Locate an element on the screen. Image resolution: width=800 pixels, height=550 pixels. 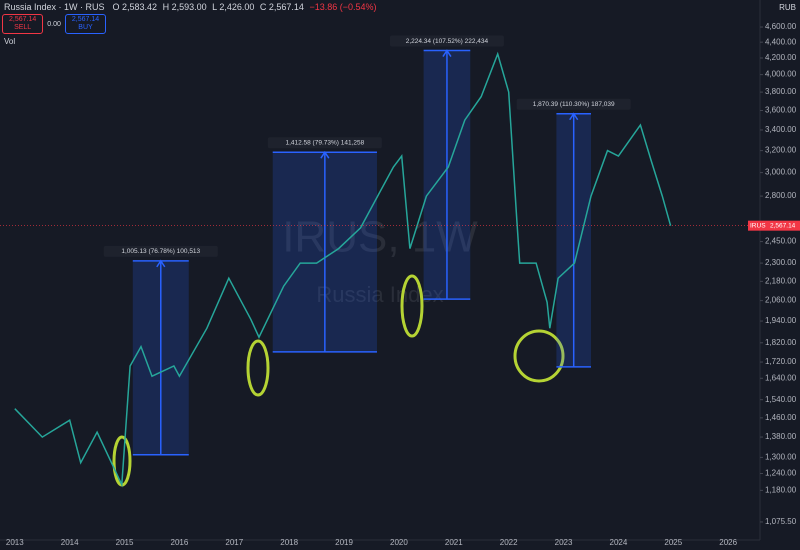
y-tick-label: 1,300.00 is located at coordinates (781, 457).